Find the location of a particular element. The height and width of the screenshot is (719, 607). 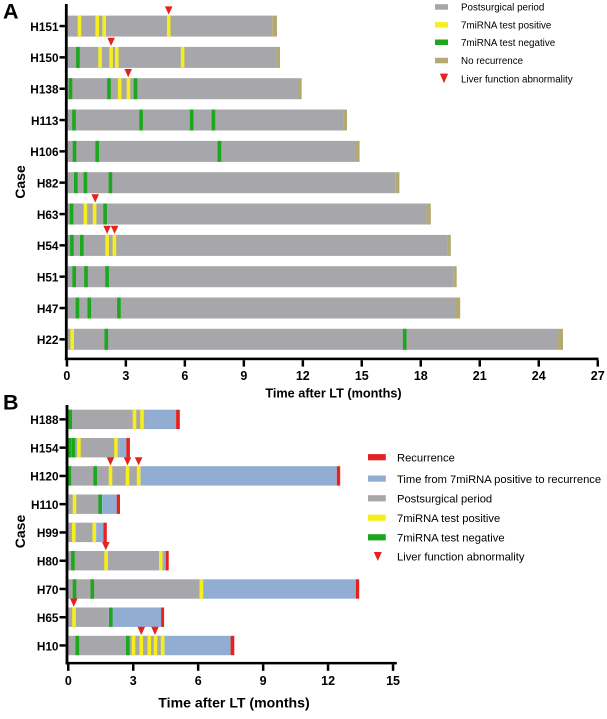

svg-text: H150 is located at coordinates (44, 58).